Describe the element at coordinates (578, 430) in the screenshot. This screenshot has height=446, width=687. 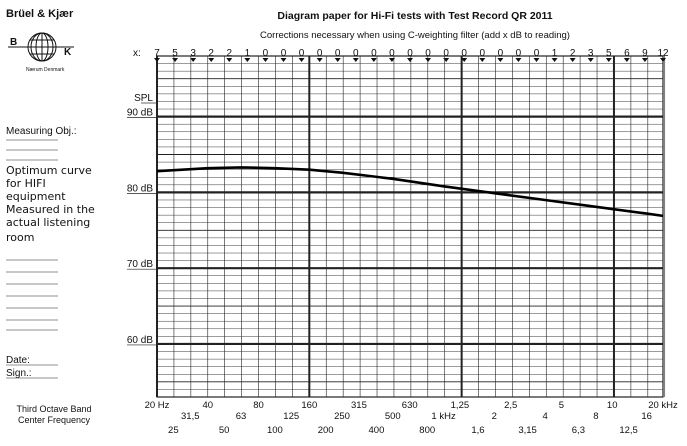
I see `x-tick-label: 6,3` at that location.